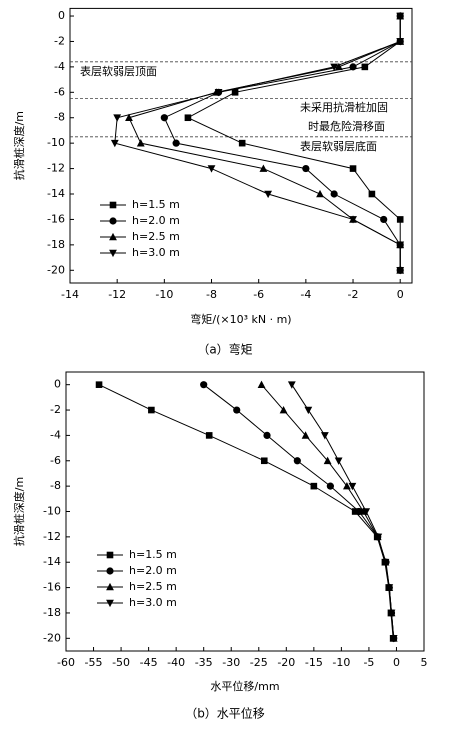 The height and width of the screenshot is (729, 450). What do you see at coordinates (240, 319) in the screenshot?
I see `x-axis-label: 弯矩/(×10³ kN · m)` at bounding box center [240, 319].